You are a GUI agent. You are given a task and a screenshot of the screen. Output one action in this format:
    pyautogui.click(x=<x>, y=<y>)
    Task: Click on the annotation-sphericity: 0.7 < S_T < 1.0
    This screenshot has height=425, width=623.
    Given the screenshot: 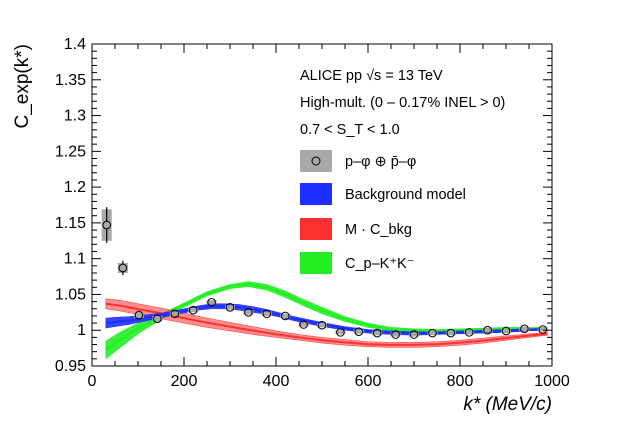 What is the action you would take?
    pyautogui.click(x=350, y=130)
    